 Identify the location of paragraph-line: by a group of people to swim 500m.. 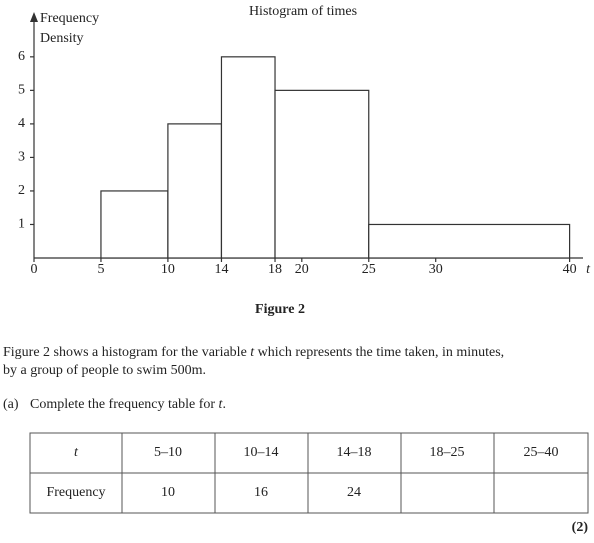
(104, 370).